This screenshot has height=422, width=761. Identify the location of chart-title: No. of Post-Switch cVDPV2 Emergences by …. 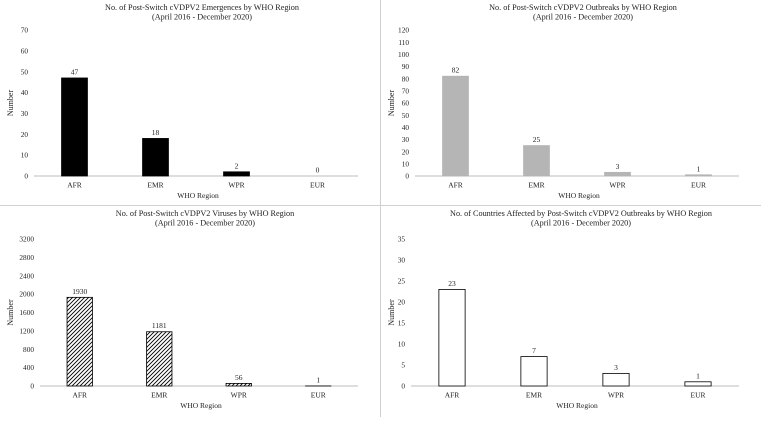
(202, 7).